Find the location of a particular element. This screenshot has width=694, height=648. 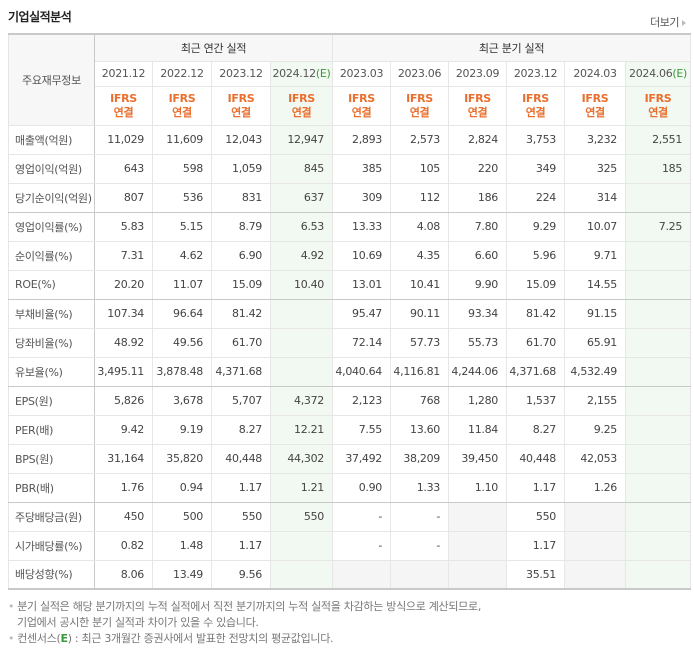

row-label: 매출액(억원) is located at coordinates (51, 139).